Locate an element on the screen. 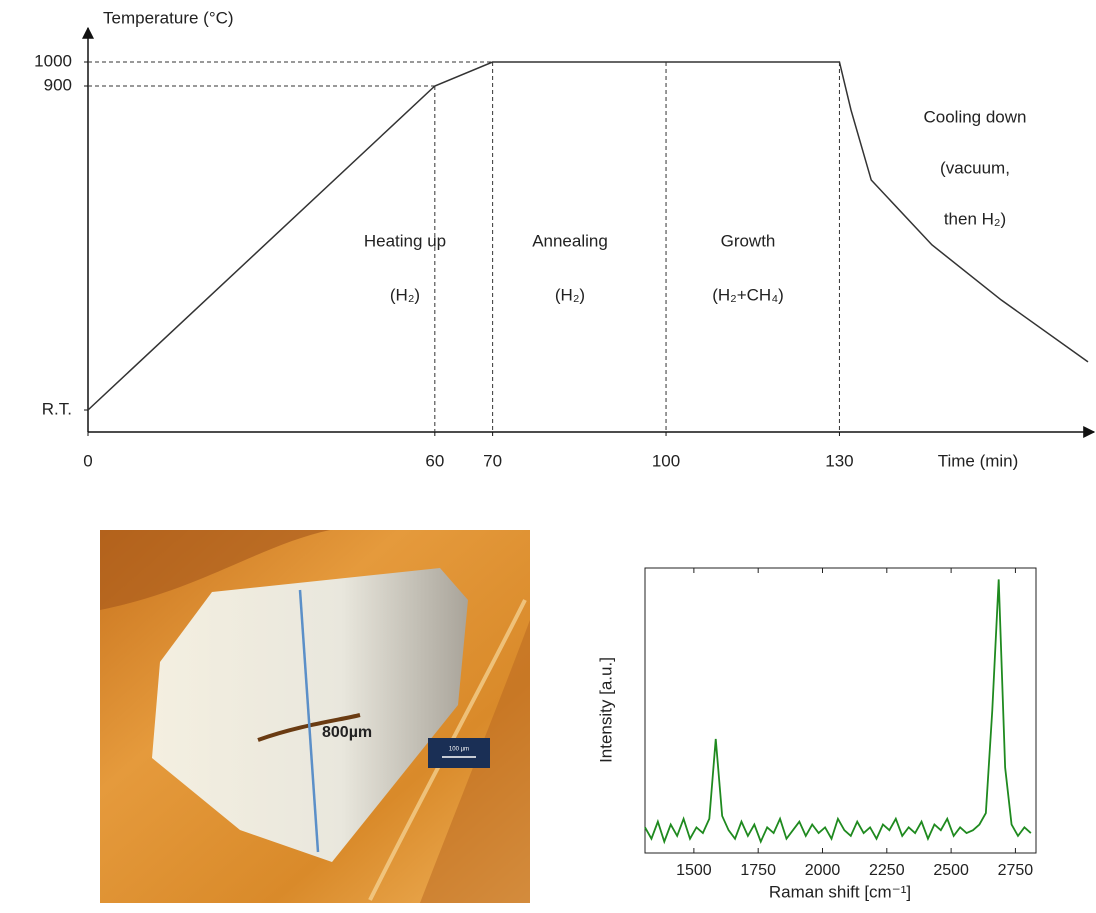 This screenshot has width=1096, height=913. scale-bar-box is located at coordinates (459, 753).